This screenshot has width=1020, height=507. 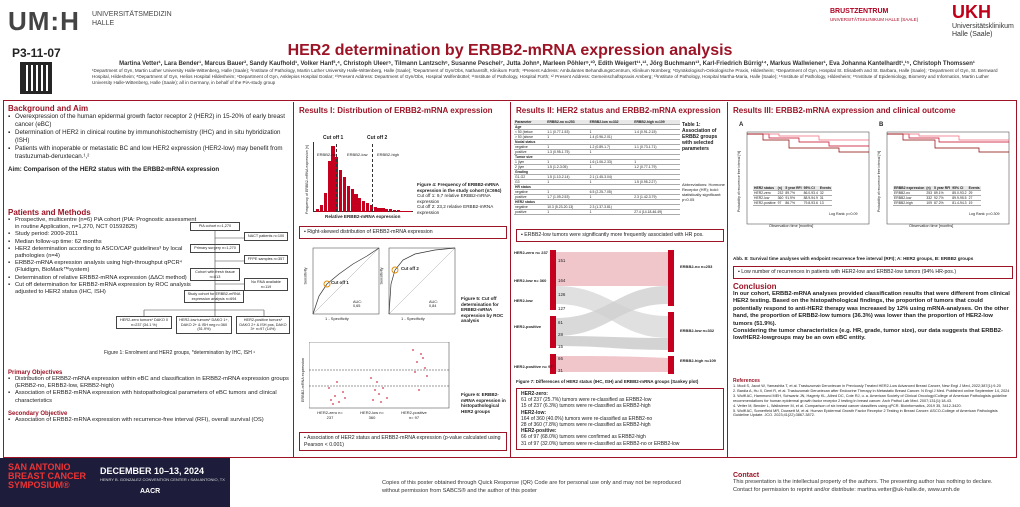 What do you see at coordinates (567, 207) in the screenshot?
I see `table-cell: 10.3 (5.23-20.13)` at bounding box center [567, 207].